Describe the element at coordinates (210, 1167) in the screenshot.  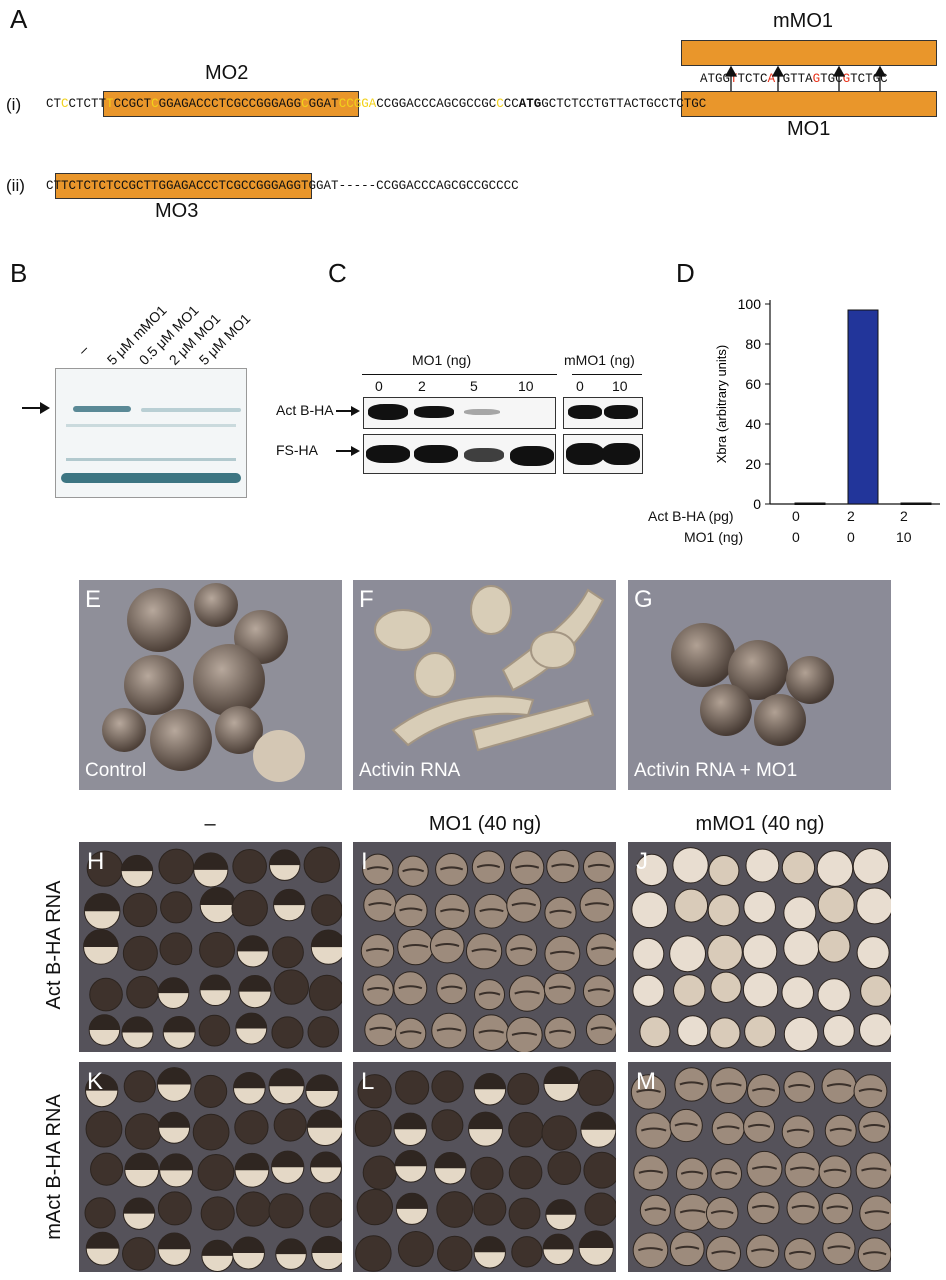
I see `embryo-photo-k: K` at that location.